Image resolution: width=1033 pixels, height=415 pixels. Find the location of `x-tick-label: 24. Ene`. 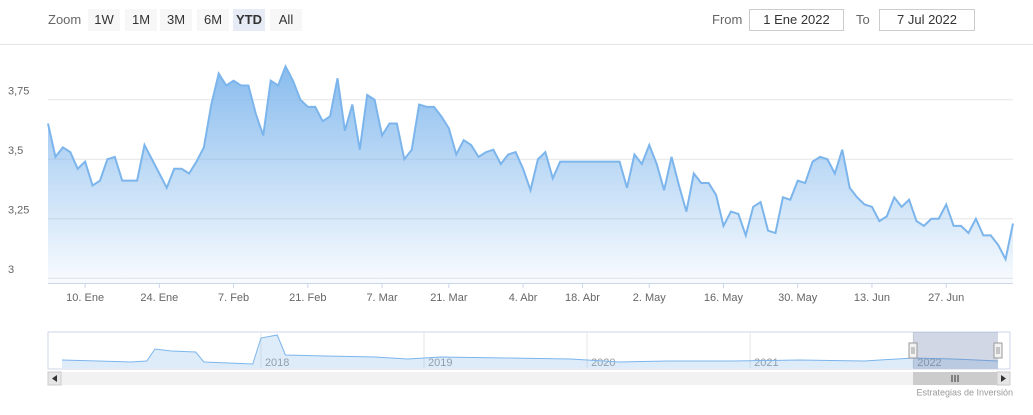

x-tick-label: 24. Ene is located at coordinates (159, 298).